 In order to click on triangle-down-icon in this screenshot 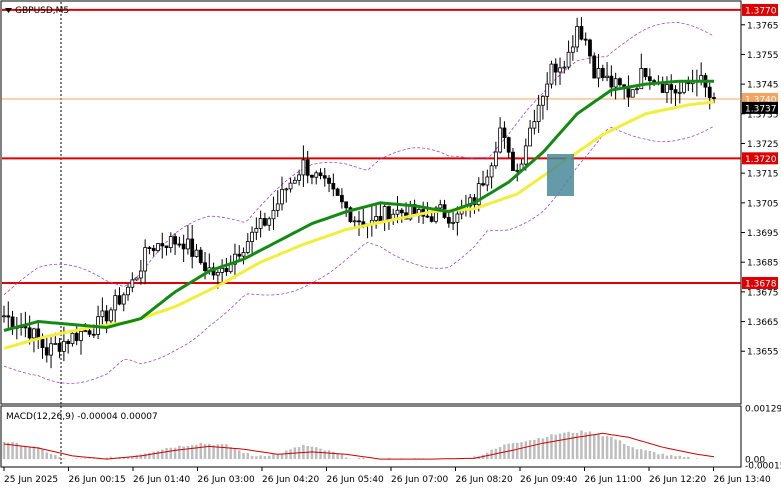, I will do `click(8, 10)`.